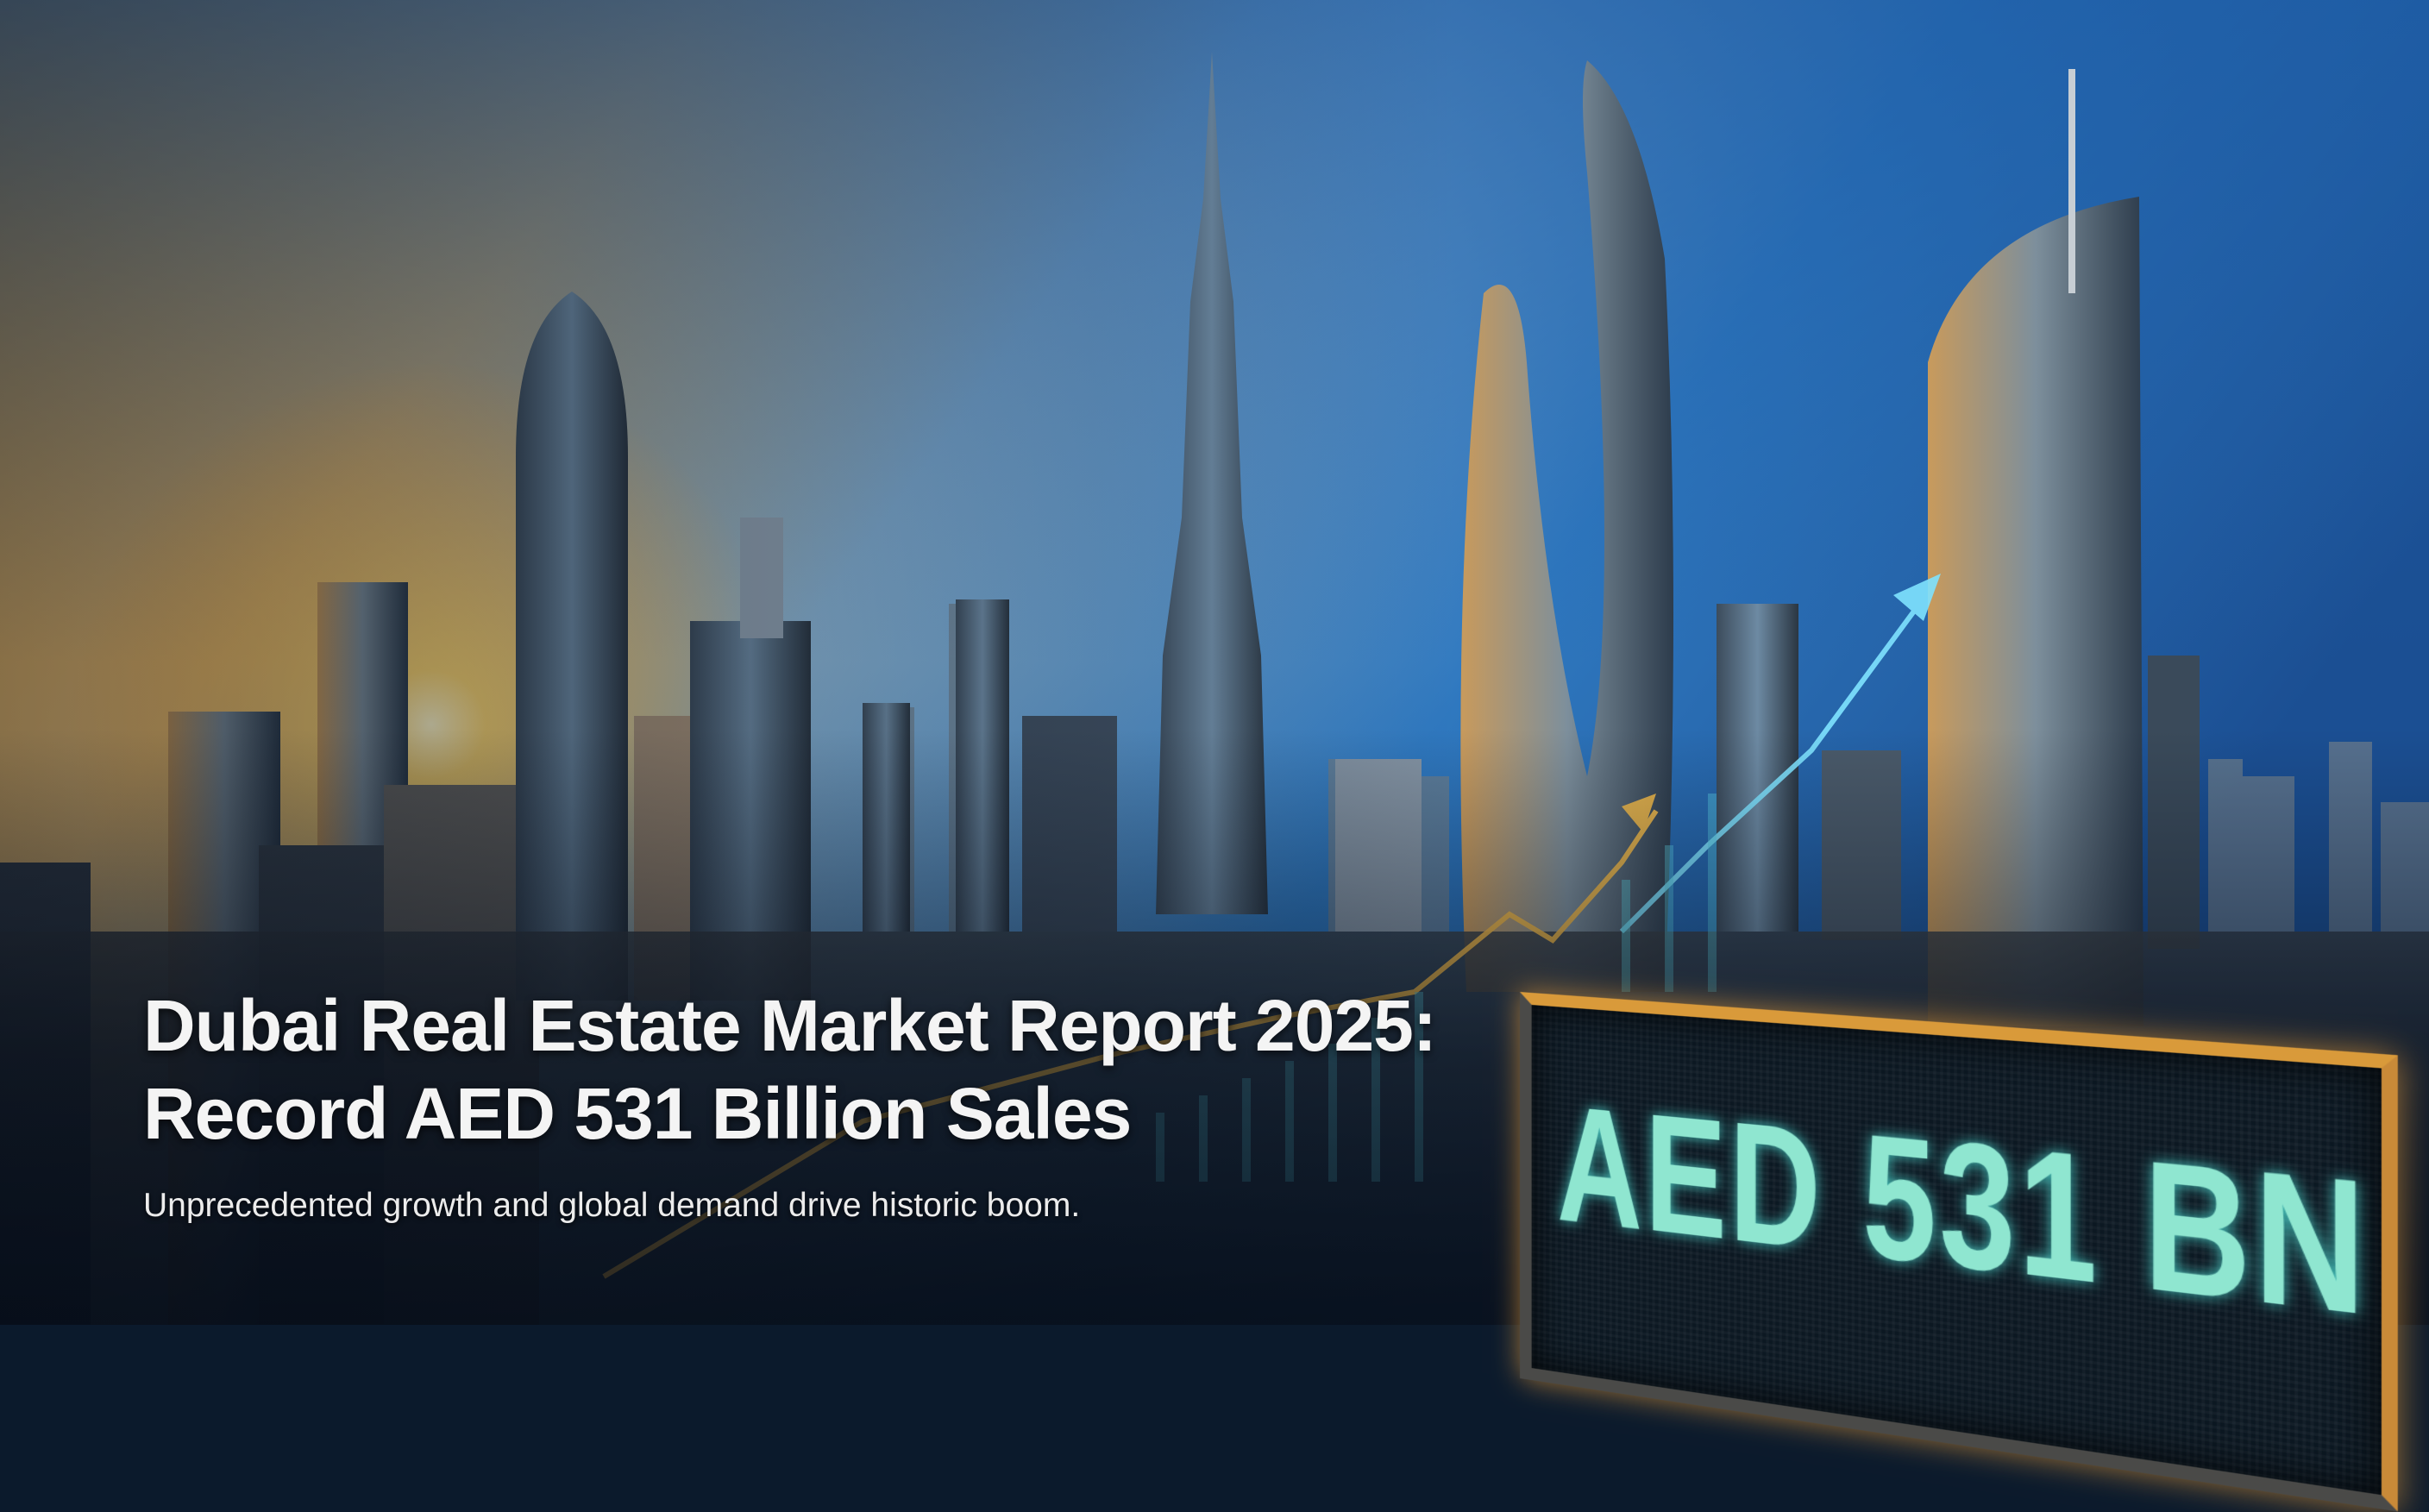 The image size is (2429, 1512). What do you see at coordinates (637, 1113) in the screenshot?
I see `title-line-2: Record AED 531 Billion Sales` at bounding box center [637, 1113].